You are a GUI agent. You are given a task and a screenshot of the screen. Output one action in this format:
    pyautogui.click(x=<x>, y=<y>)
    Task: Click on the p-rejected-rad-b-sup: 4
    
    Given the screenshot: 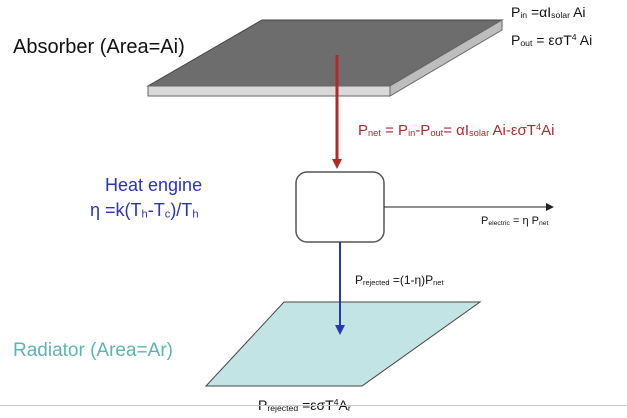 What is the action you would take?
    pyautogui.click(x=336, y=402)
    